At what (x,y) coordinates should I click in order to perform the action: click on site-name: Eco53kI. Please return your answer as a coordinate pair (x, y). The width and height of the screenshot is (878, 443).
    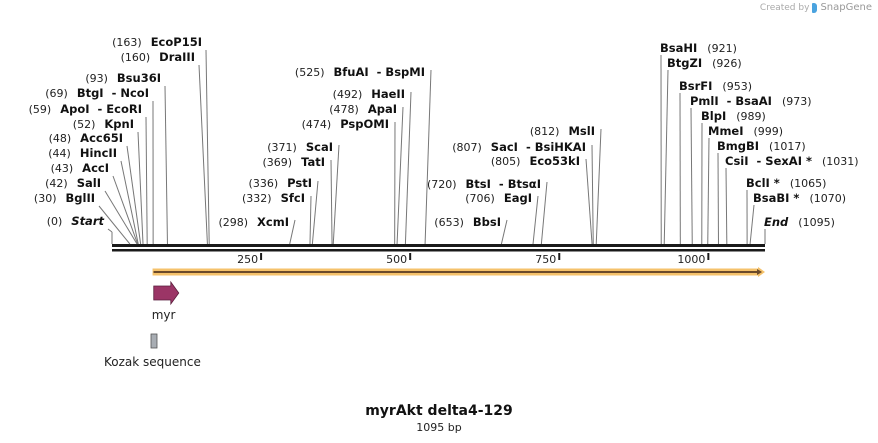
    Looking at the image, I should click on (554, 161).